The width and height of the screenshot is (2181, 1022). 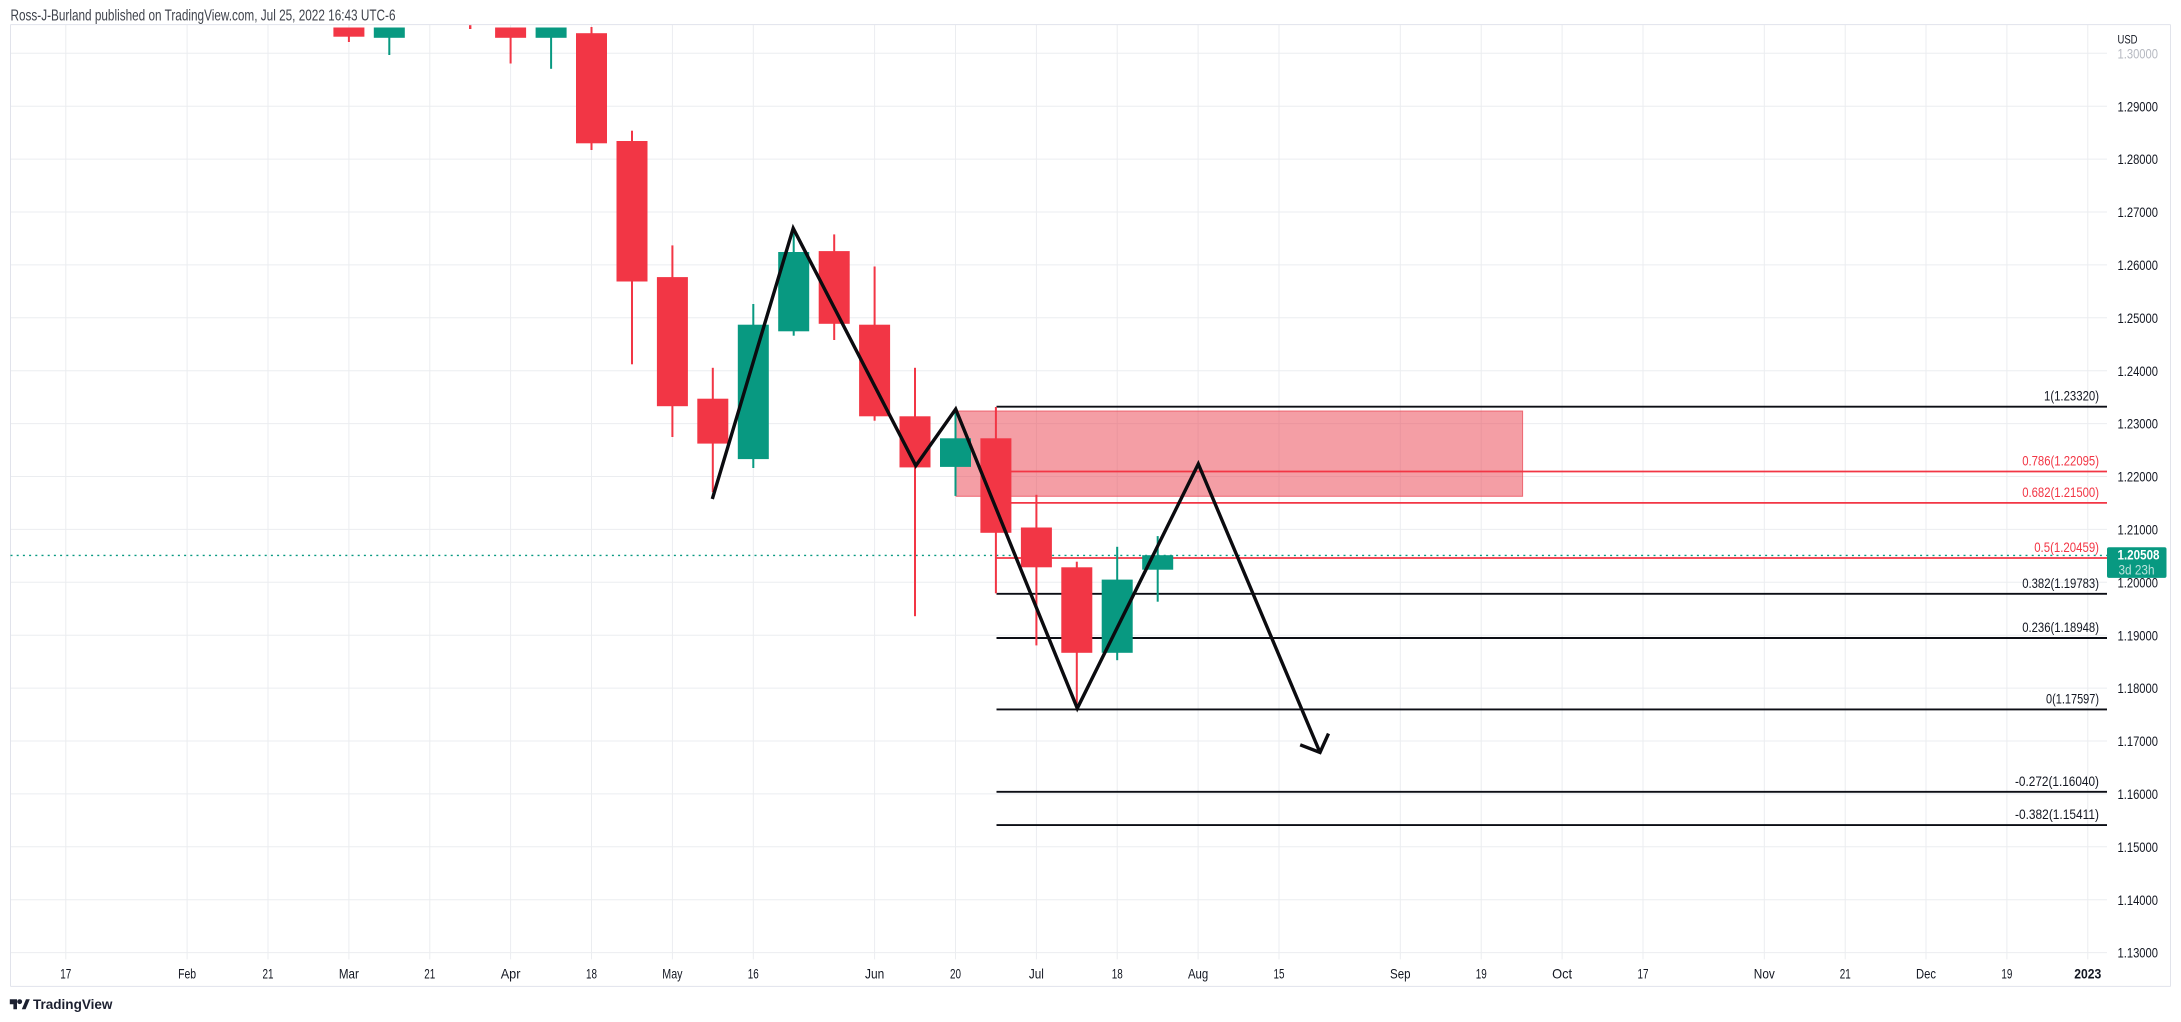 I want to click on svg-text: 15, so click(x=1279, y=973).